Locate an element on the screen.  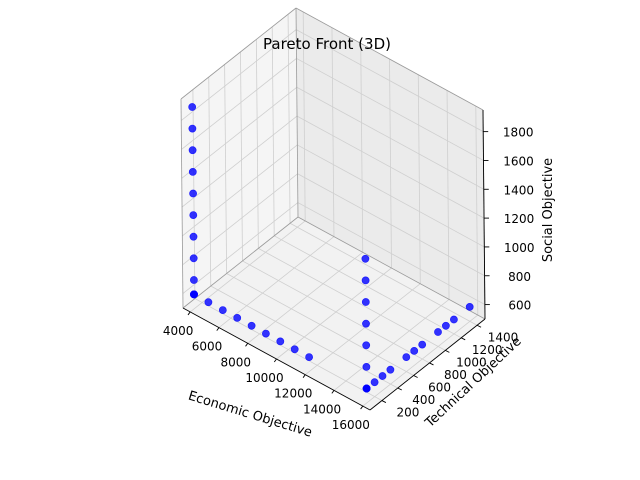
y-tick-label: 1200 is located at coordinates (487, 350).